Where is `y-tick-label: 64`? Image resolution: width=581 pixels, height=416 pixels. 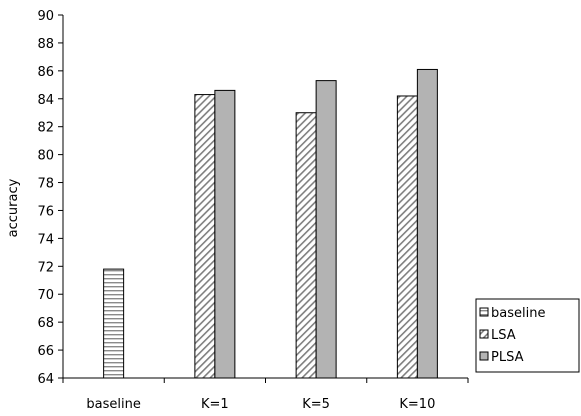
y-tick-label: 64 is located at coordinates (45, 379).